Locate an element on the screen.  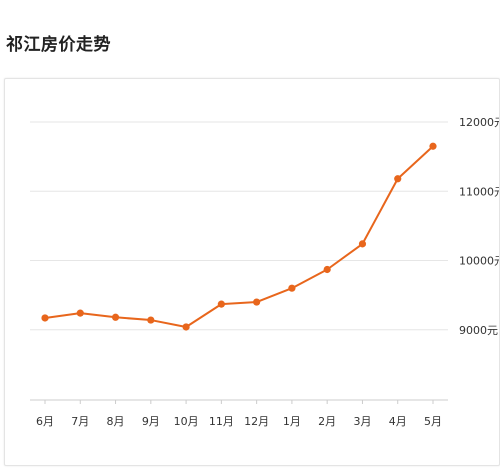
x-axis is located at coordinates (239, 401).